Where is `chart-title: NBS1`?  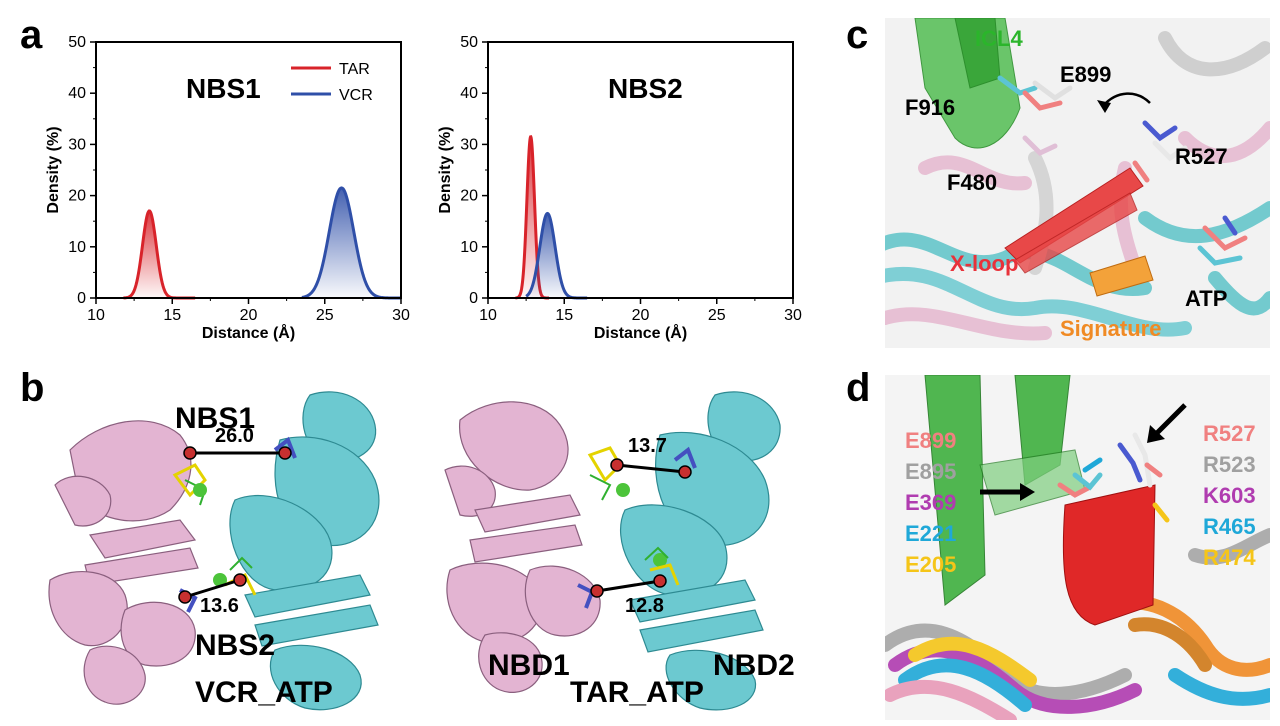
chart-title: NBS1 is located at coordinates (223, 88).